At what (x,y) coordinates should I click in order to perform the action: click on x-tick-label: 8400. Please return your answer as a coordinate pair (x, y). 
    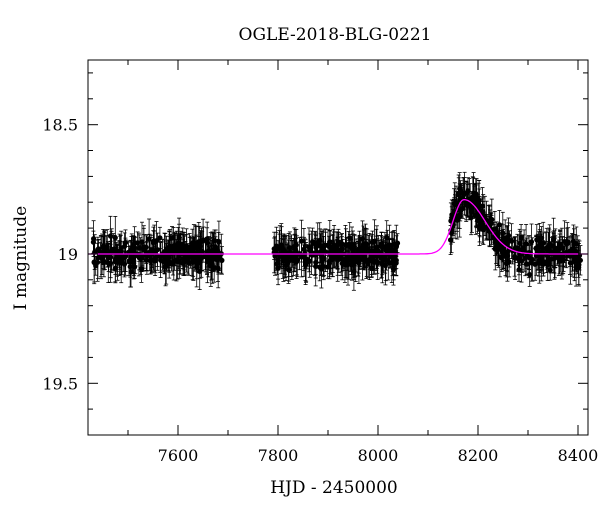
    Looking at the image, I should click on (578, 455).